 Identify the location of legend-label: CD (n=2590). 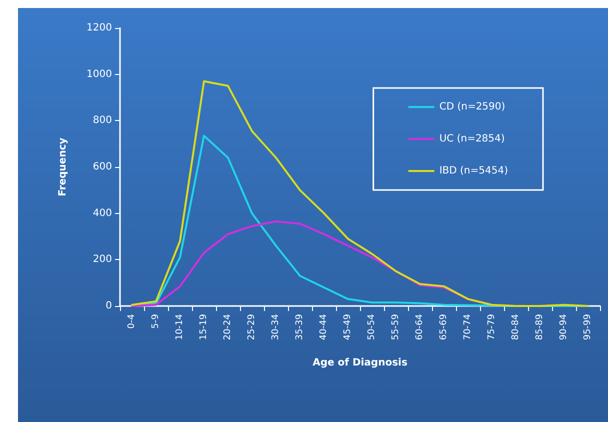
(472, 107).